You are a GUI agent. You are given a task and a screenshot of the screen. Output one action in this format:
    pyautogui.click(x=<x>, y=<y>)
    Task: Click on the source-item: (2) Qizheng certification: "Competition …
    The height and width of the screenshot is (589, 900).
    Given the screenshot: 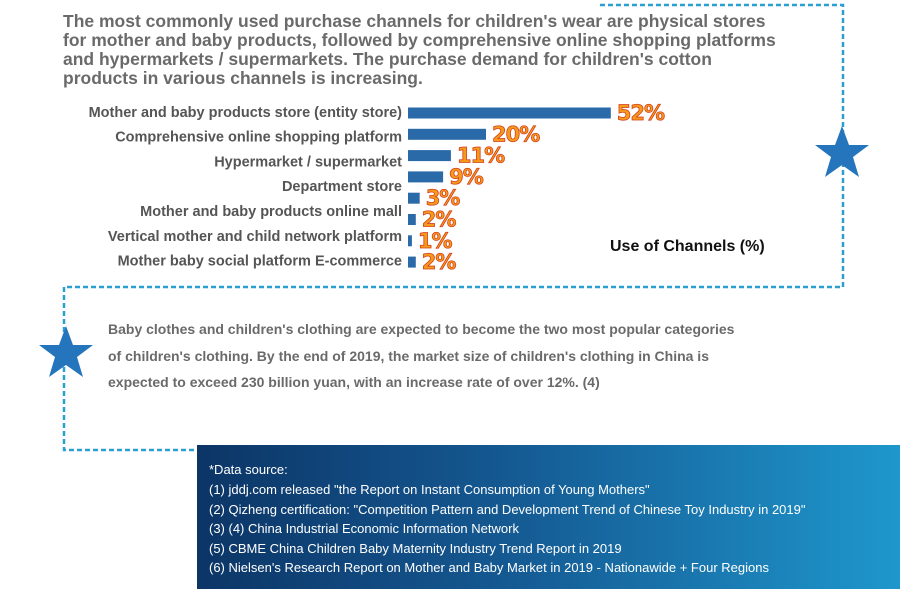 What is the action you would take?
    pyautogui.click(x=507, y=509)
    